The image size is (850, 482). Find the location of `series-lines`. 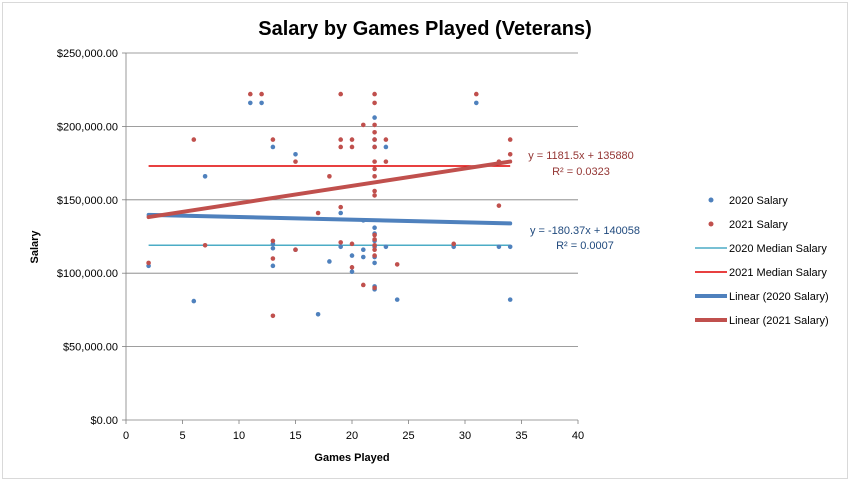

series-lines is located at coordinates (329, 203).